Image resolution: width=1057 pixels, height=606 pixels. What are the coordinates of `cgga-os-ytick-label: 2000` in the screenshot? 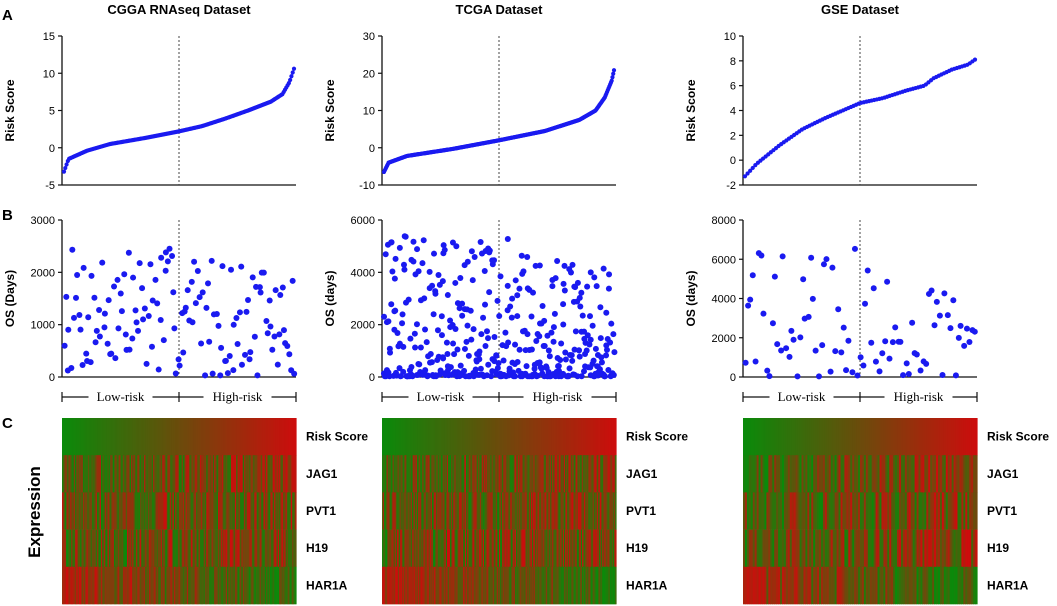 It's located at (43, 273).